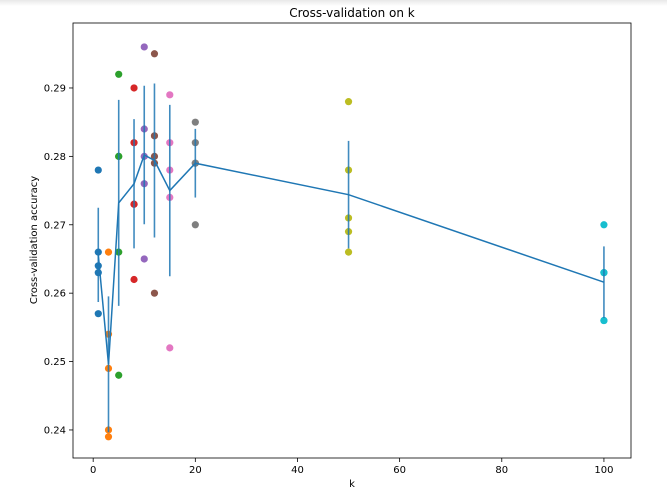 This screenshot has height=493, width=667. I want to click on y-tick-label: 0.27, so click(55, 225).